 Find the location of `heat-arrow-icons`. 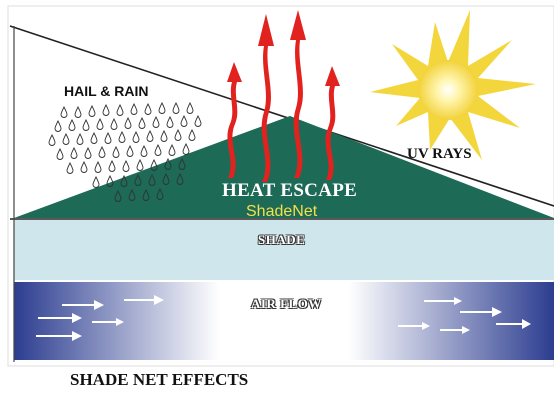

heat-arrow-icons is located at coordinates (283, 96).